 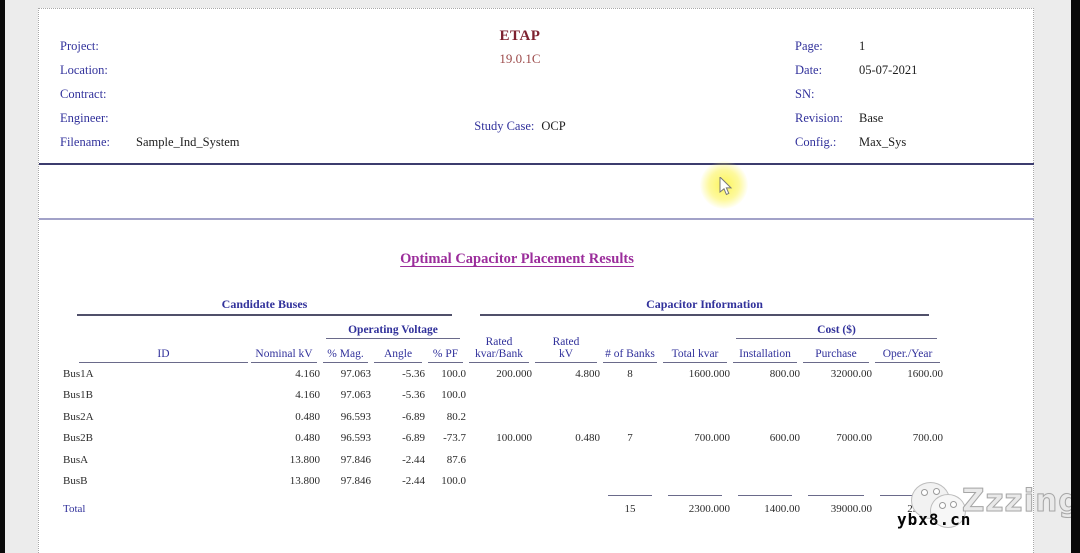 What do you see at coordinates (307, 373) in the screenshot?
I see `cell-nominal-kv: 4.160` at bounding box center [307, 373].